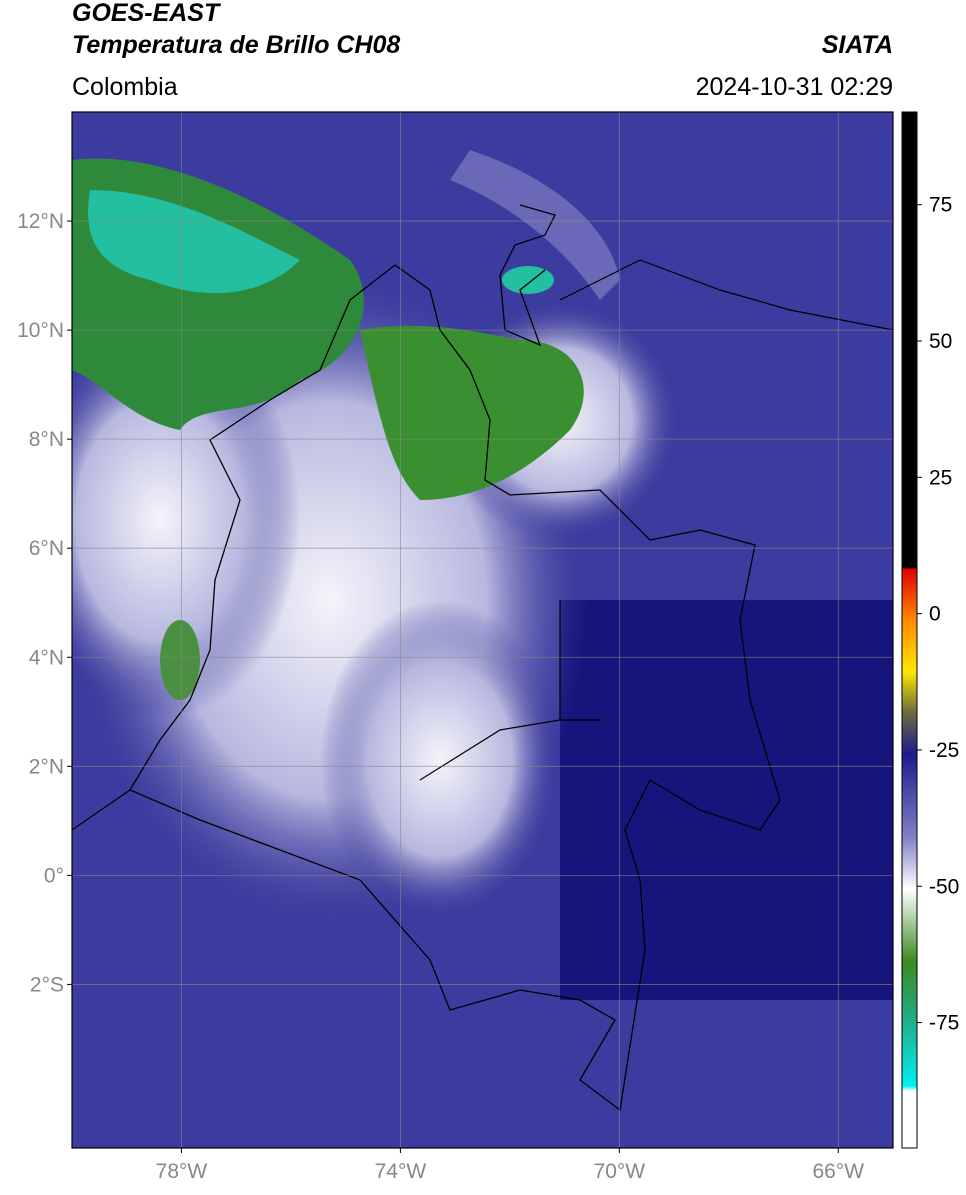 Image resolution: width=966 pixels, height=1195 pixels. What do you see at coordinates (909, 630) in the screenshot?
I see `colorbar` at bounding box center [909, 630].